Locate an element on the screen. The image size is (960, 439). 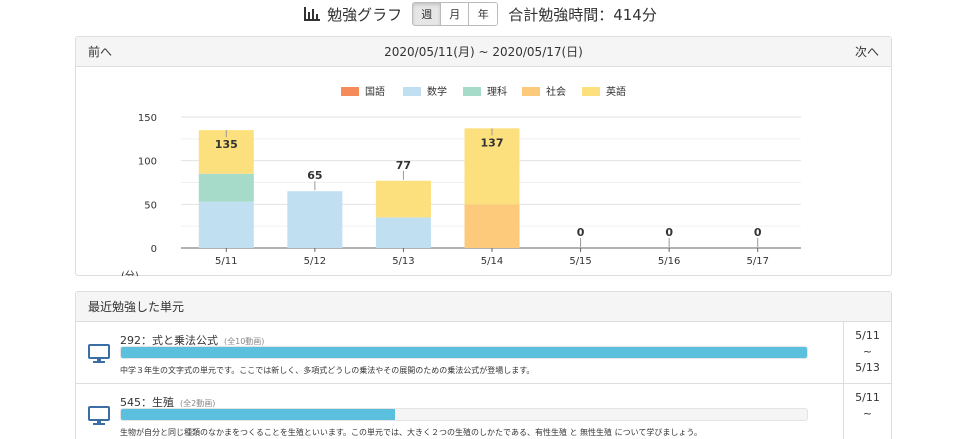
y-tick-label: 50 is located at coordinates (150, 205).